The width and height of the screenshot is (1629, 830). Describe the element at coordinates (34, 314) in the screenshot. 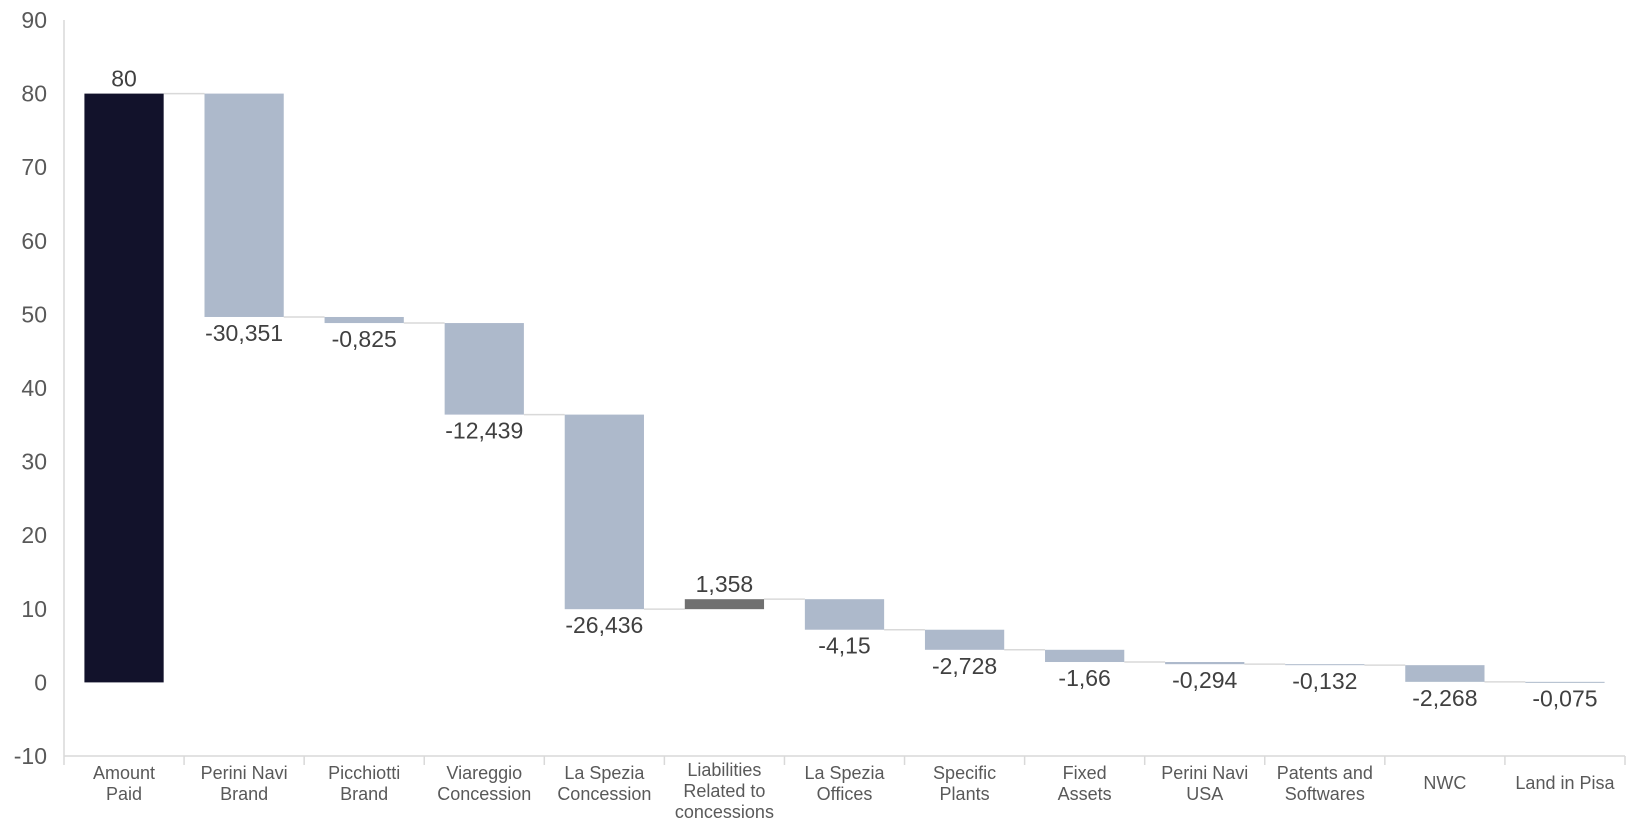

I see `y-tick-label: 50` at that location.